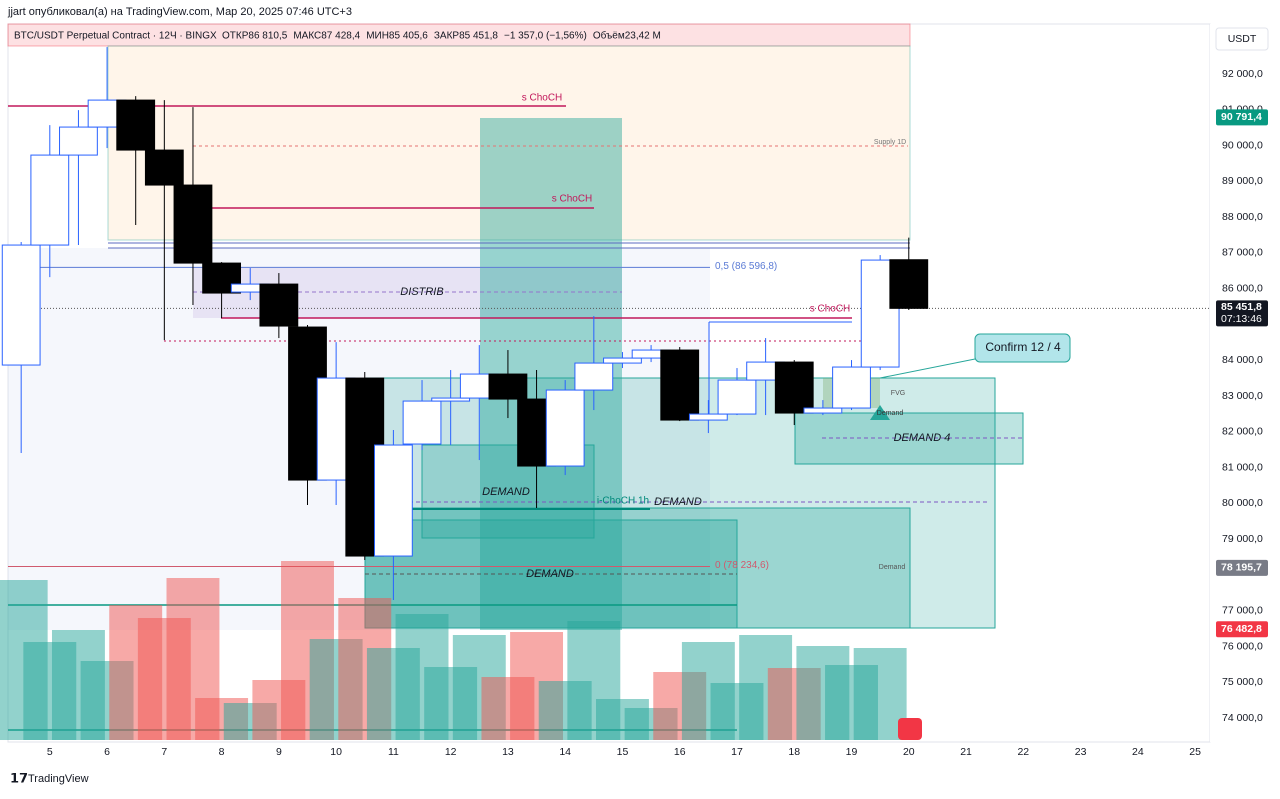  What do you see at coordinates (451, 752) in the screenshot?
I see `x-tick-label: 12` at bounding box center [451, 752].